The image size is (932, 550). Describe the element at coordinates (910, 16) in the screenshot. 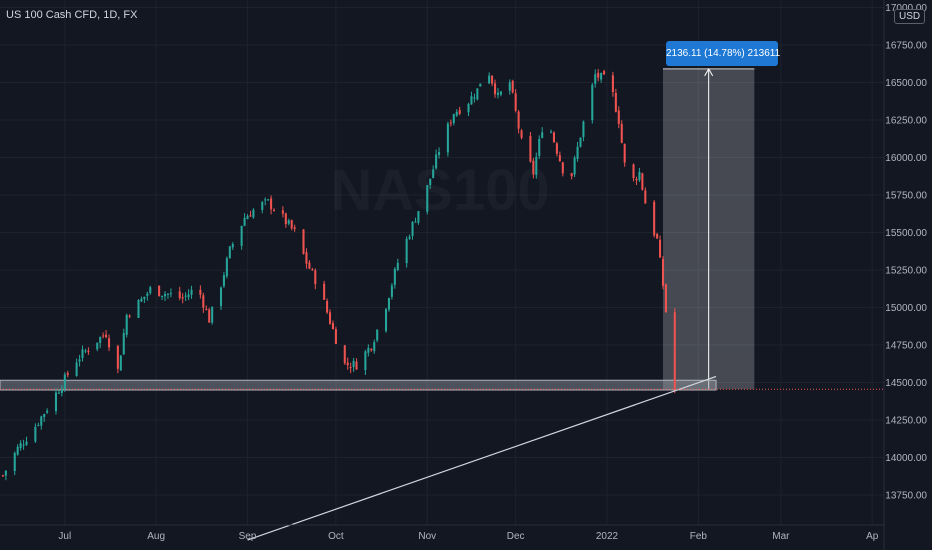

I see `currency-badge: USD` at that location.